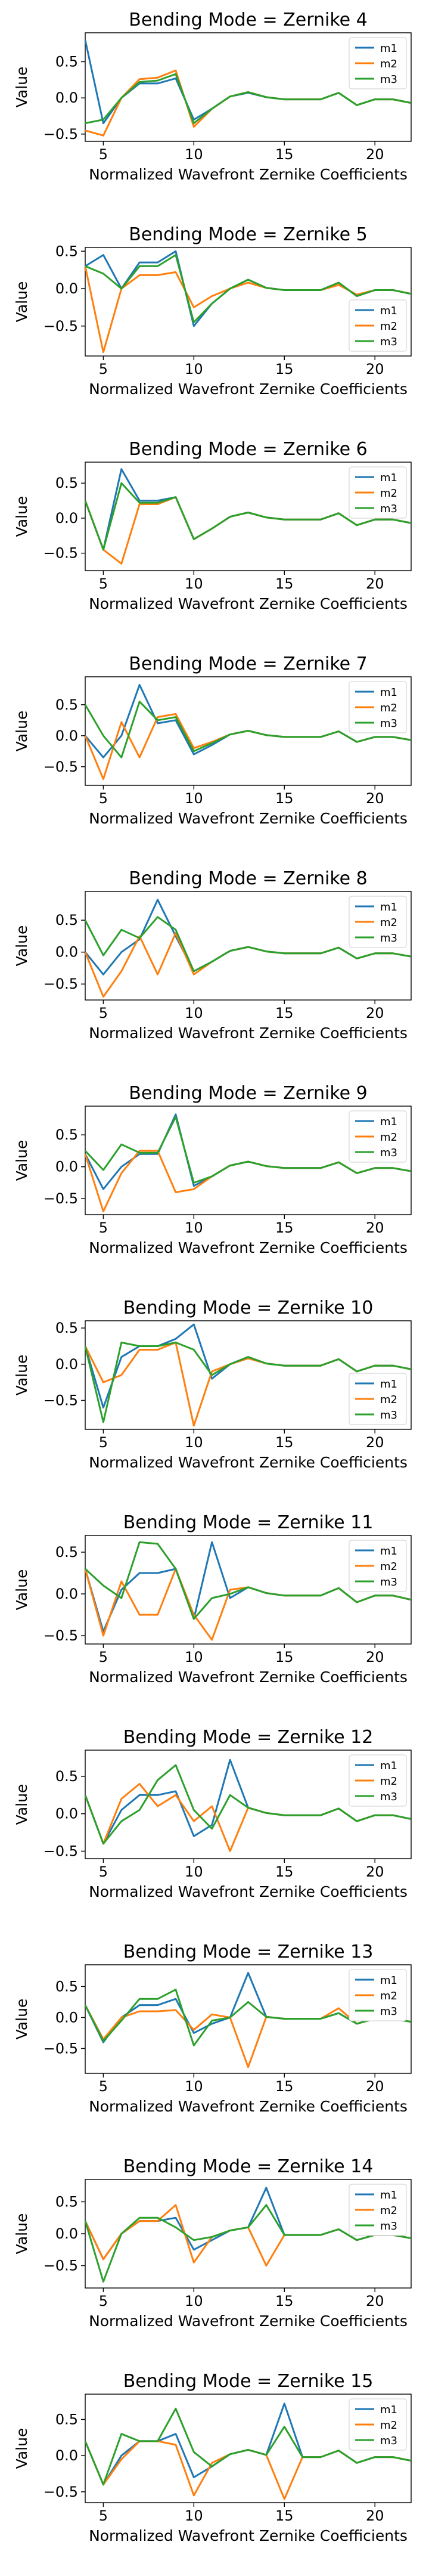 The height and width of the screenshot is (2576, 429). Describe the element at coordinates (248, 450) in the screenshot. I see `chart-title: Bending Mode = Zernike 6` at that location.